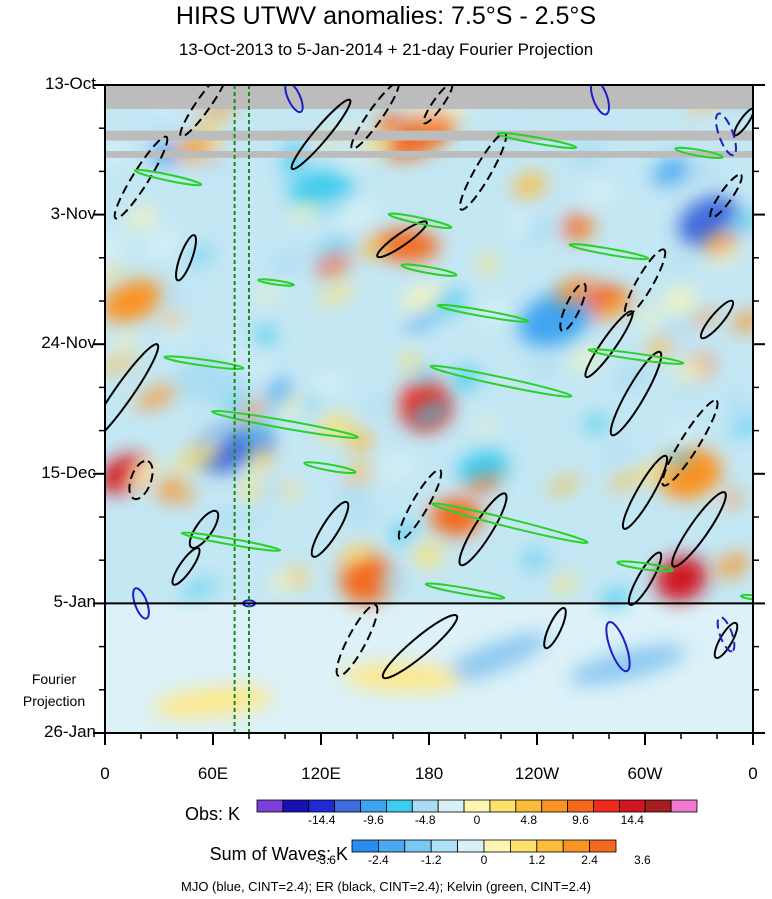  What do you see at coordinates (425, 820) in the screenshot?
I see `colorbar-tick-label: -4.8` at bounding box center [425, 820].